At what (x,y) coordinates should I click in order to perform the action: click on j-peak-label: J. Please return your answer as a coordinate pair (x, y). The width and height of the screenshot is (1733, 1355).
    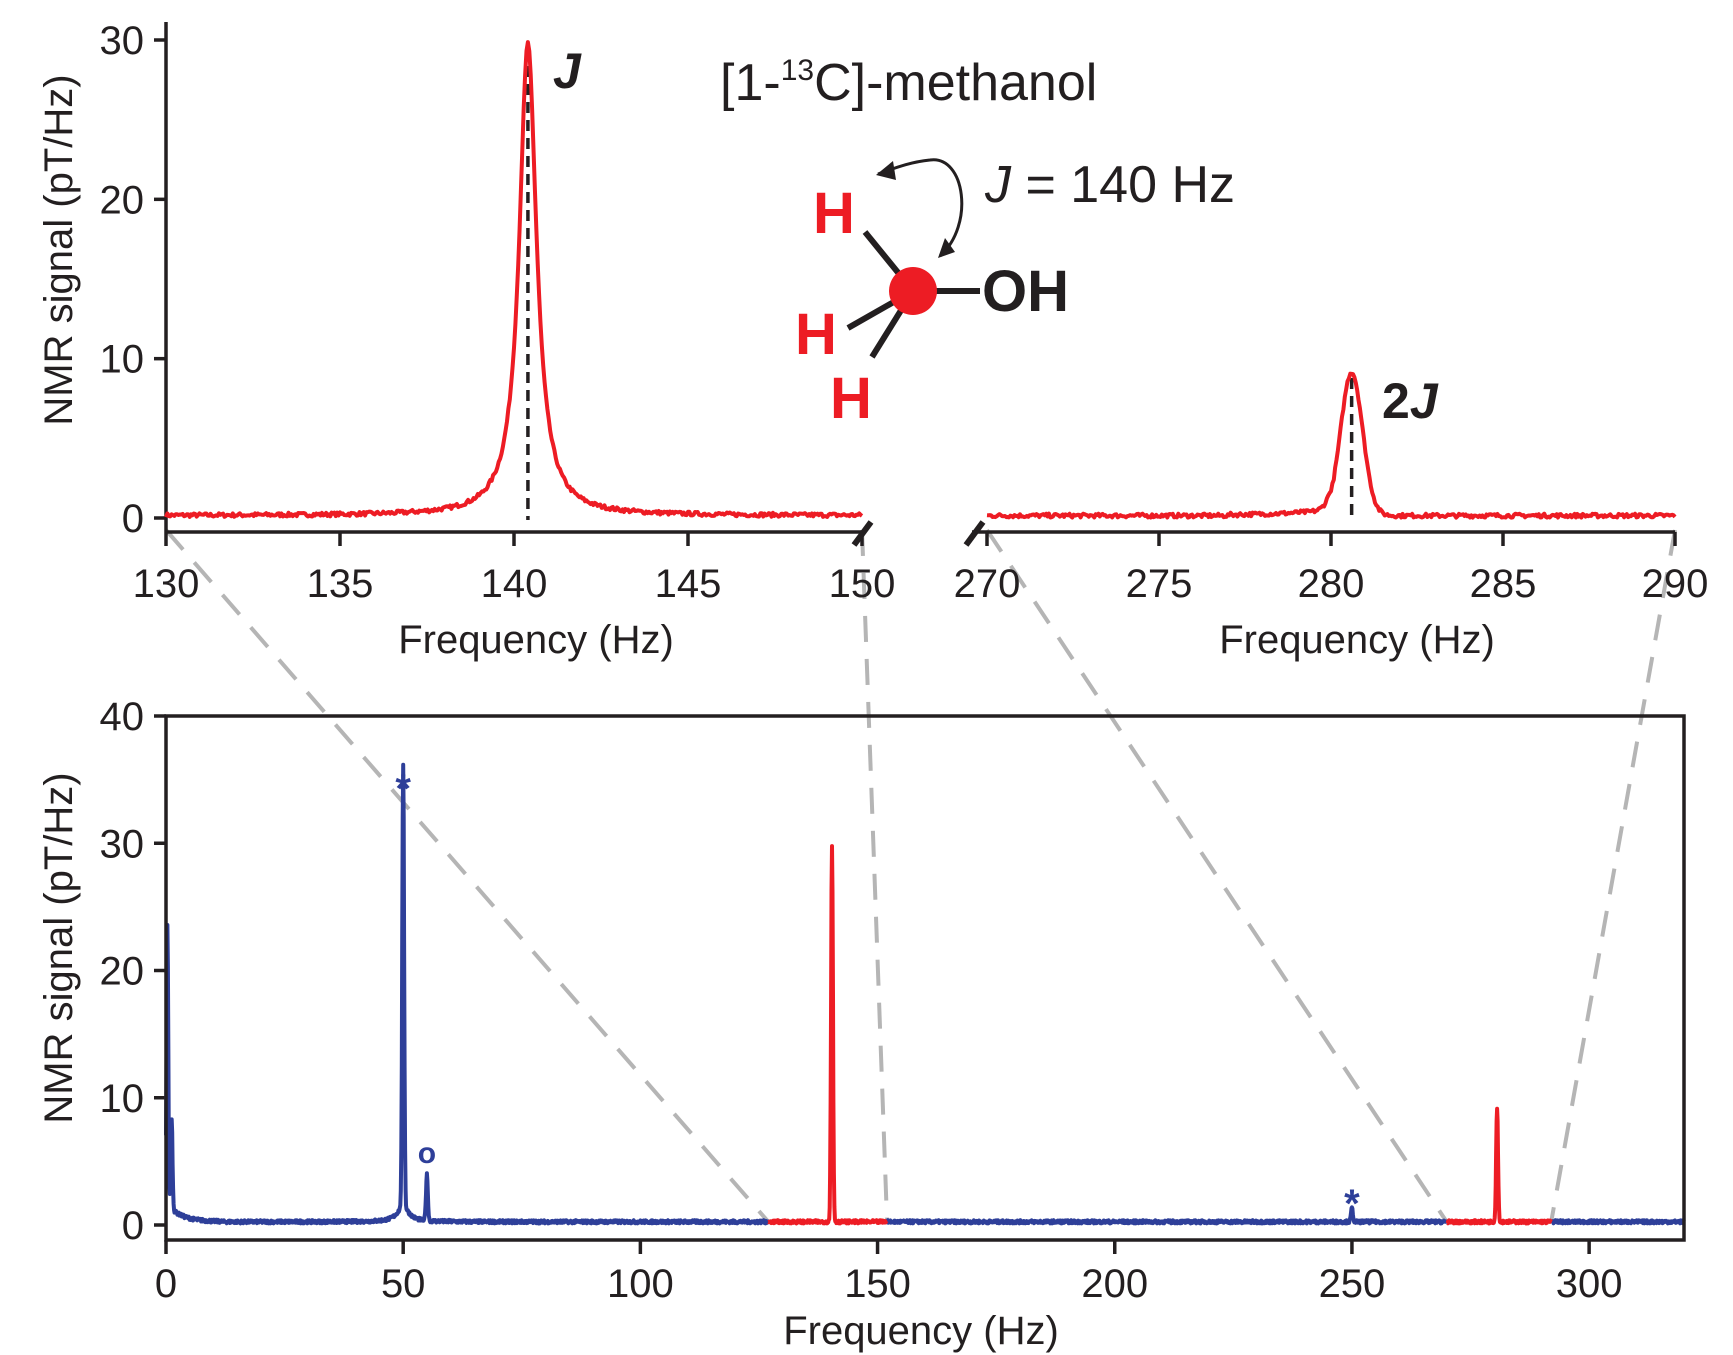
    Looking at the image, I should click on (567, 71).